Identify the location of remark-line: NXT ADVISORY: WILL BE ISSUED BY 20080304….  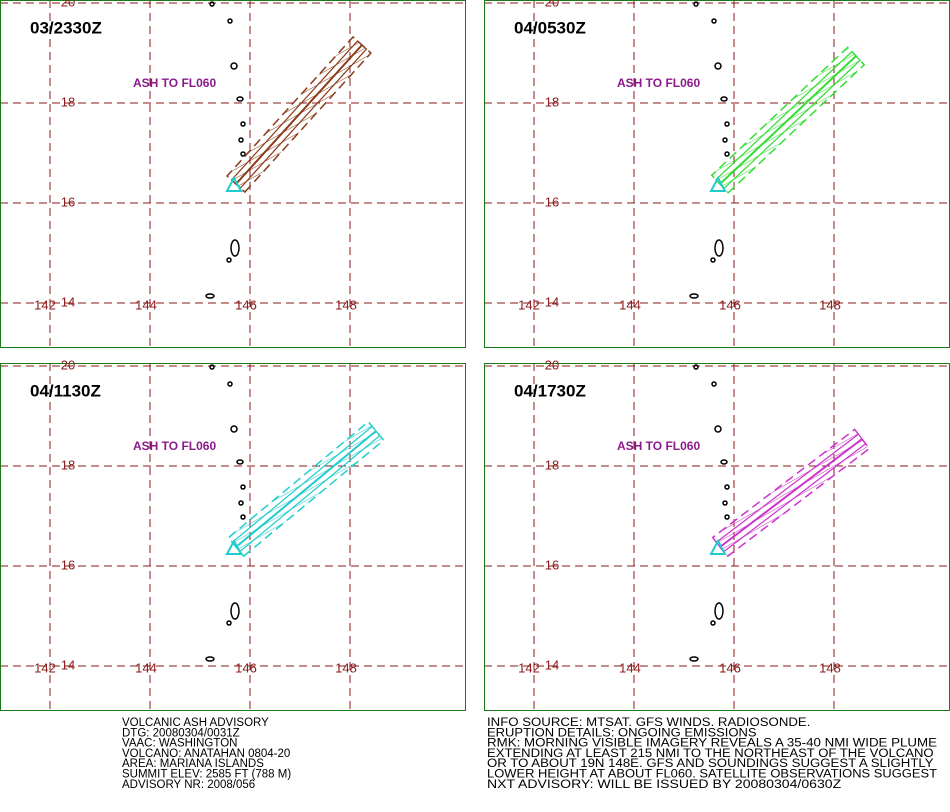
(664, 785).